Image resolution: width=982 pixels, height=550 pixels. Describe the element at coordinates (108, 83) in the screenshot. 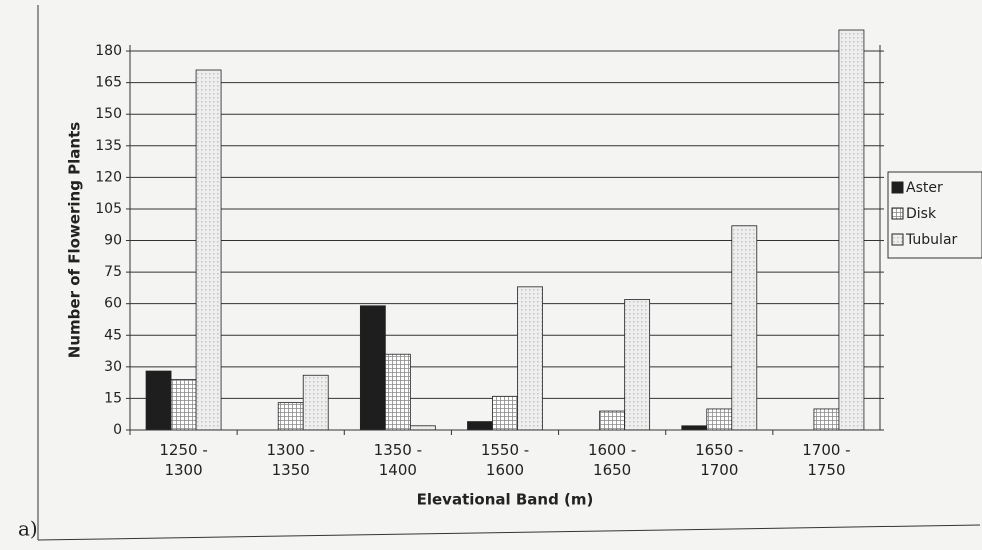

I see `y-tick-label: 165` at that location.